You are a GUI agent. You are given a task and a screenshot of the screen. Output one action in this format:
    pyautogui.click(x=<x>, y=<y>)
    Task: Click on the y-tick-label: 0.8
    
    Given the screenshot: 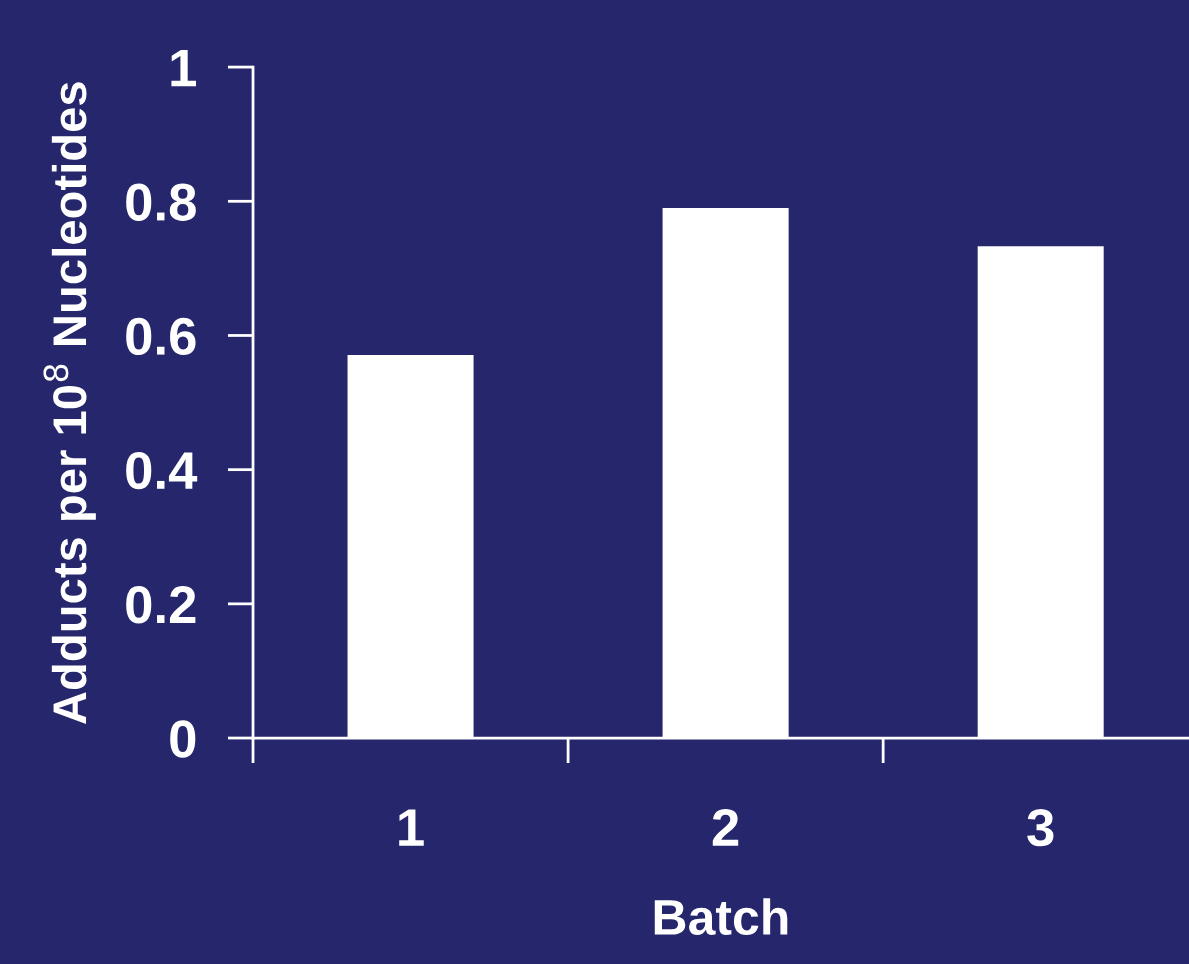 What is the action you would take?
    pyautogui.click(x=161, y=202)
    